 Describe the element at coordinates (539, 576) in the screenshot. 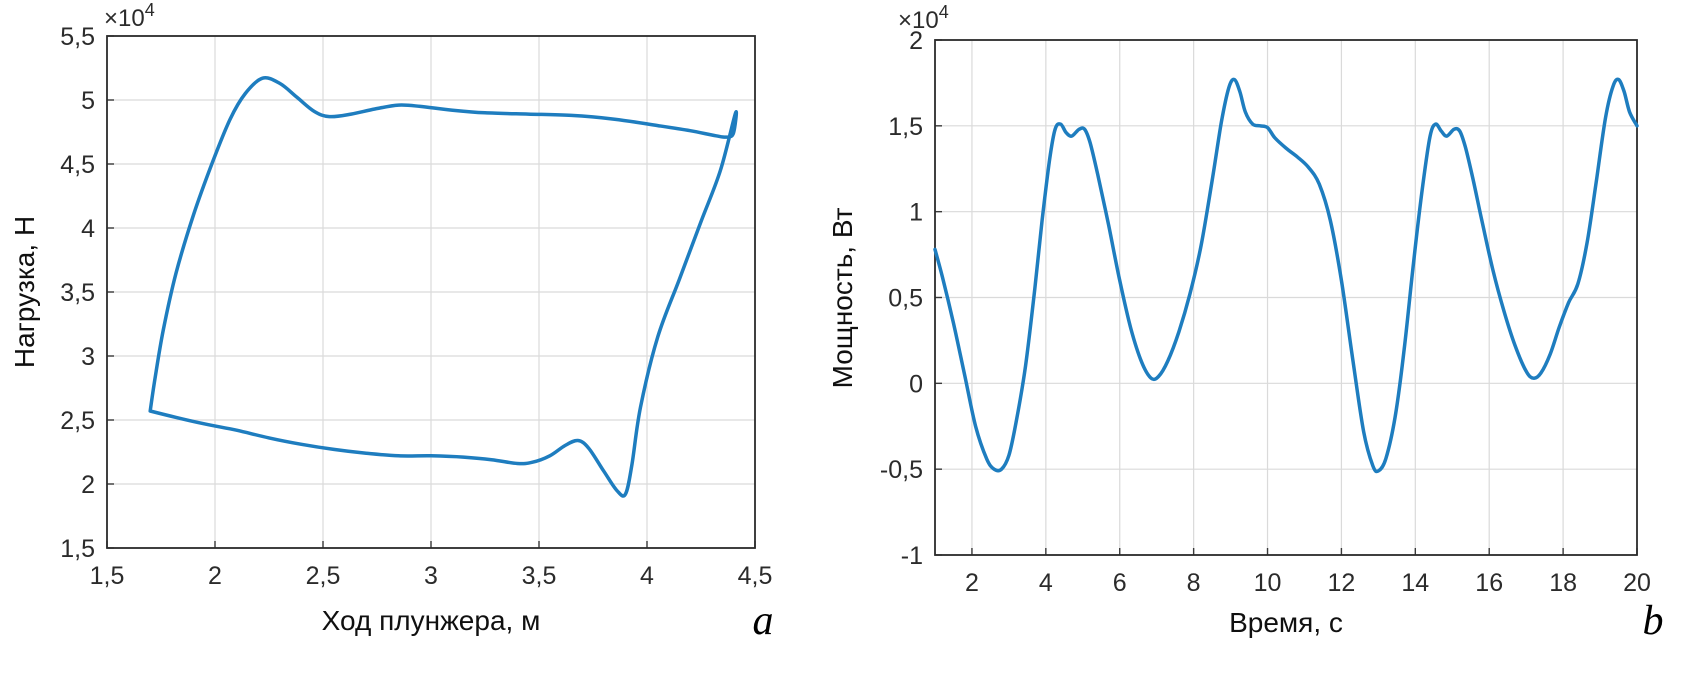

I see `x-tick-label: 3,5` at that location.